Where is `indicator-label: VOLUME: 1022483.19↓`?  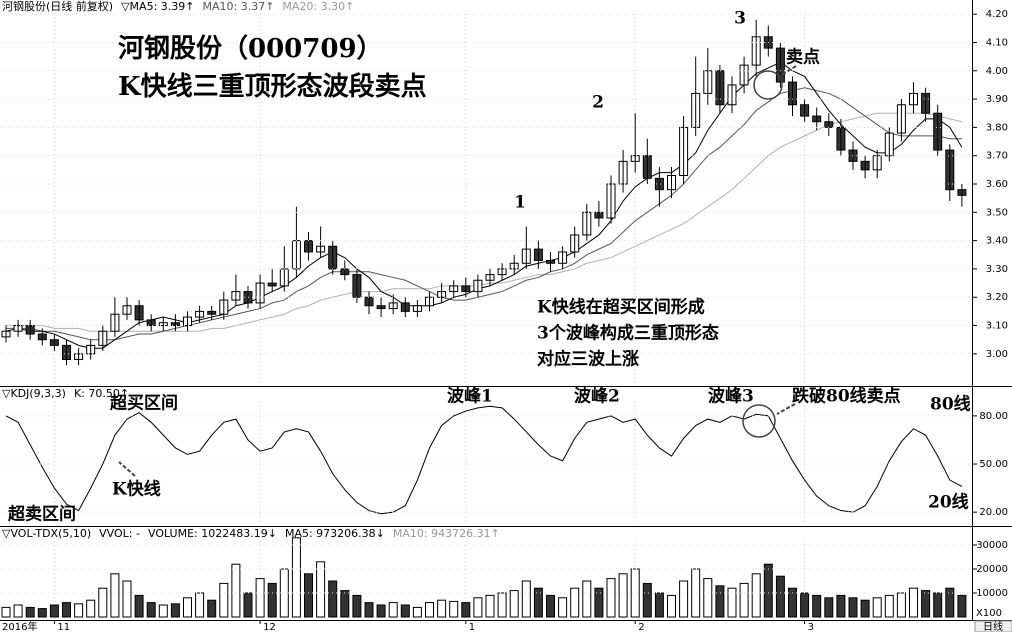
indicator-label: VOLUME: 1022483.19↓ is located at coordinates (212, 533).